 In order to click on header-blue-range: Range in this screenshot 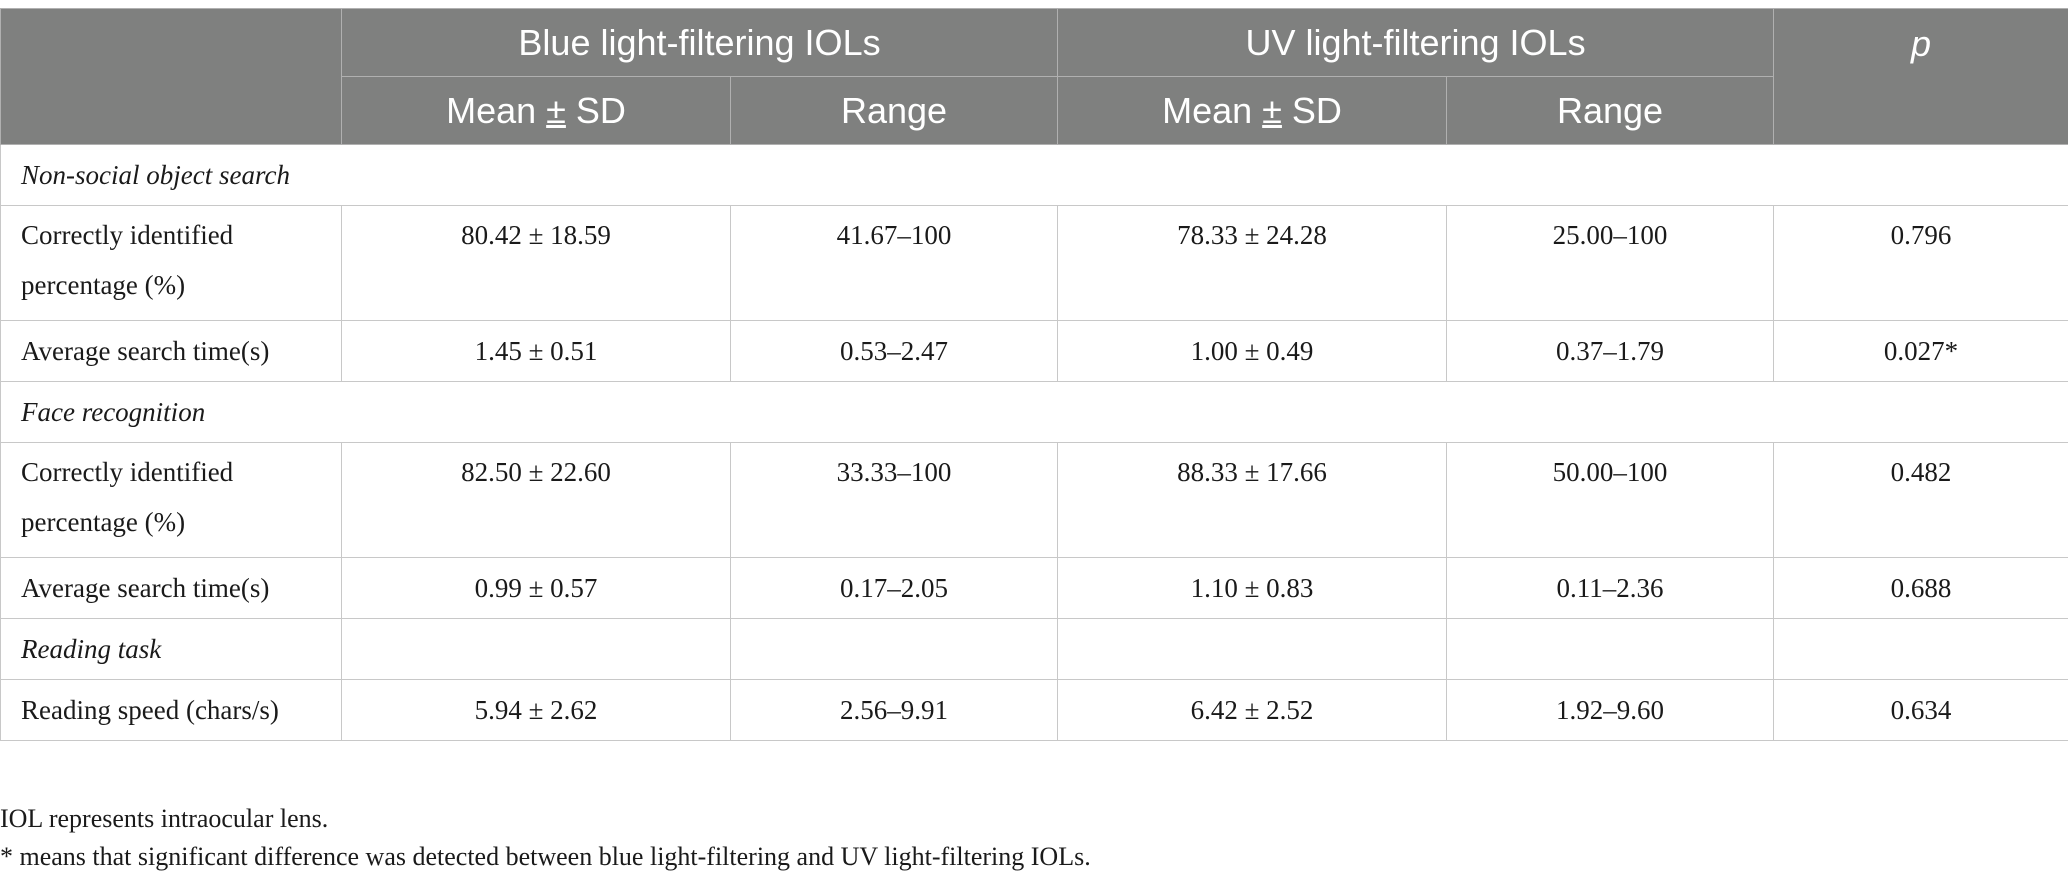, I will do `click(894, 110)`.